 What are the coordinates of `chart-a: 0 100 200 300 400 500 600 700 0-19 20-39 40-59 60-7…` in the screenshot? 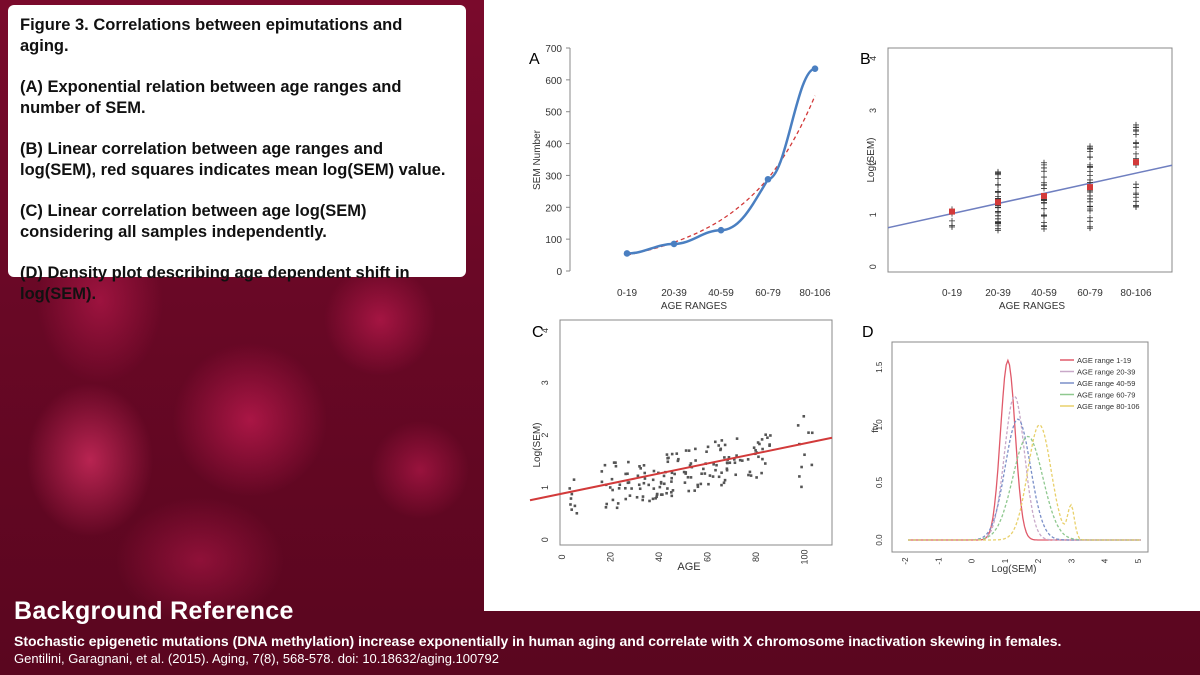 It's located at (681, 178).